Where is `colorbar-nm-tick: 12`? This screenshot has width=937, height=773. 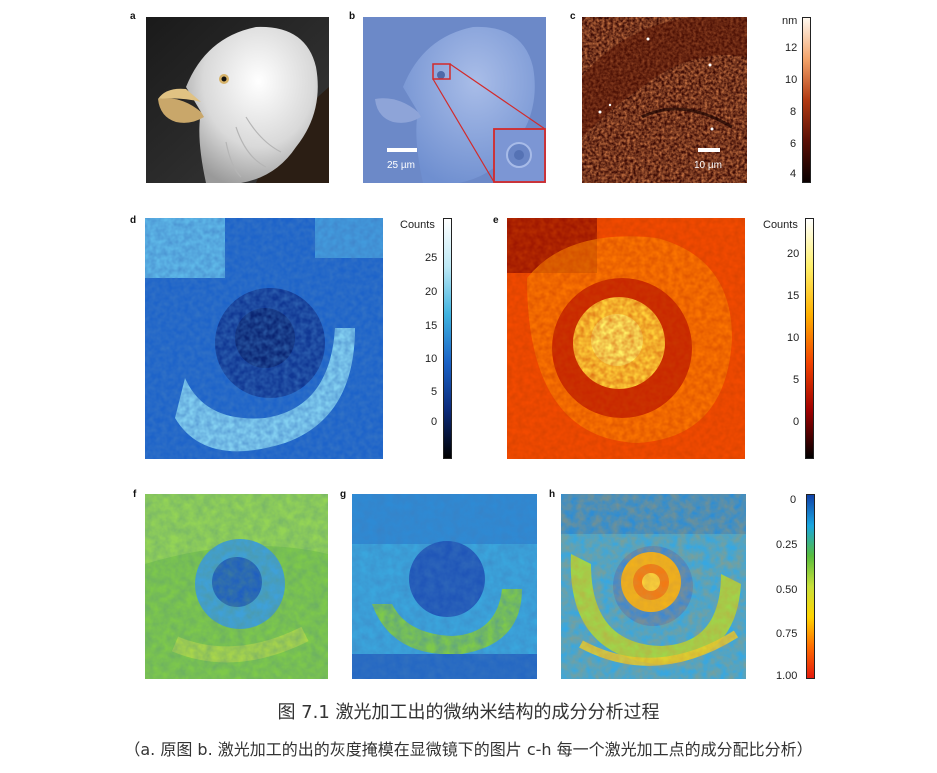
colorbar-nm-tick: 12 is located at coordinates (791, 48).